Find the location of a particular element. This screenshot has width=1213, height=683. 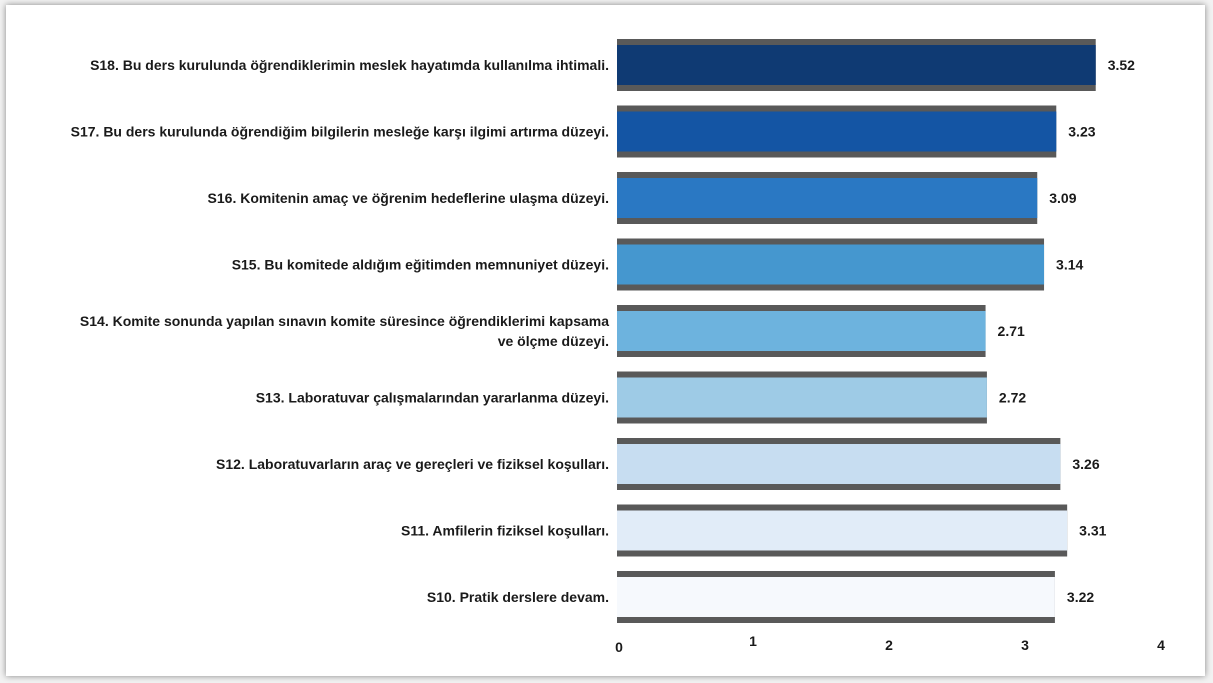

value-labels: 3.52 3.23 3.09 3.14 2.71 2.72 3.26 3.31 3.22 is located at coordinates (1067, 331).